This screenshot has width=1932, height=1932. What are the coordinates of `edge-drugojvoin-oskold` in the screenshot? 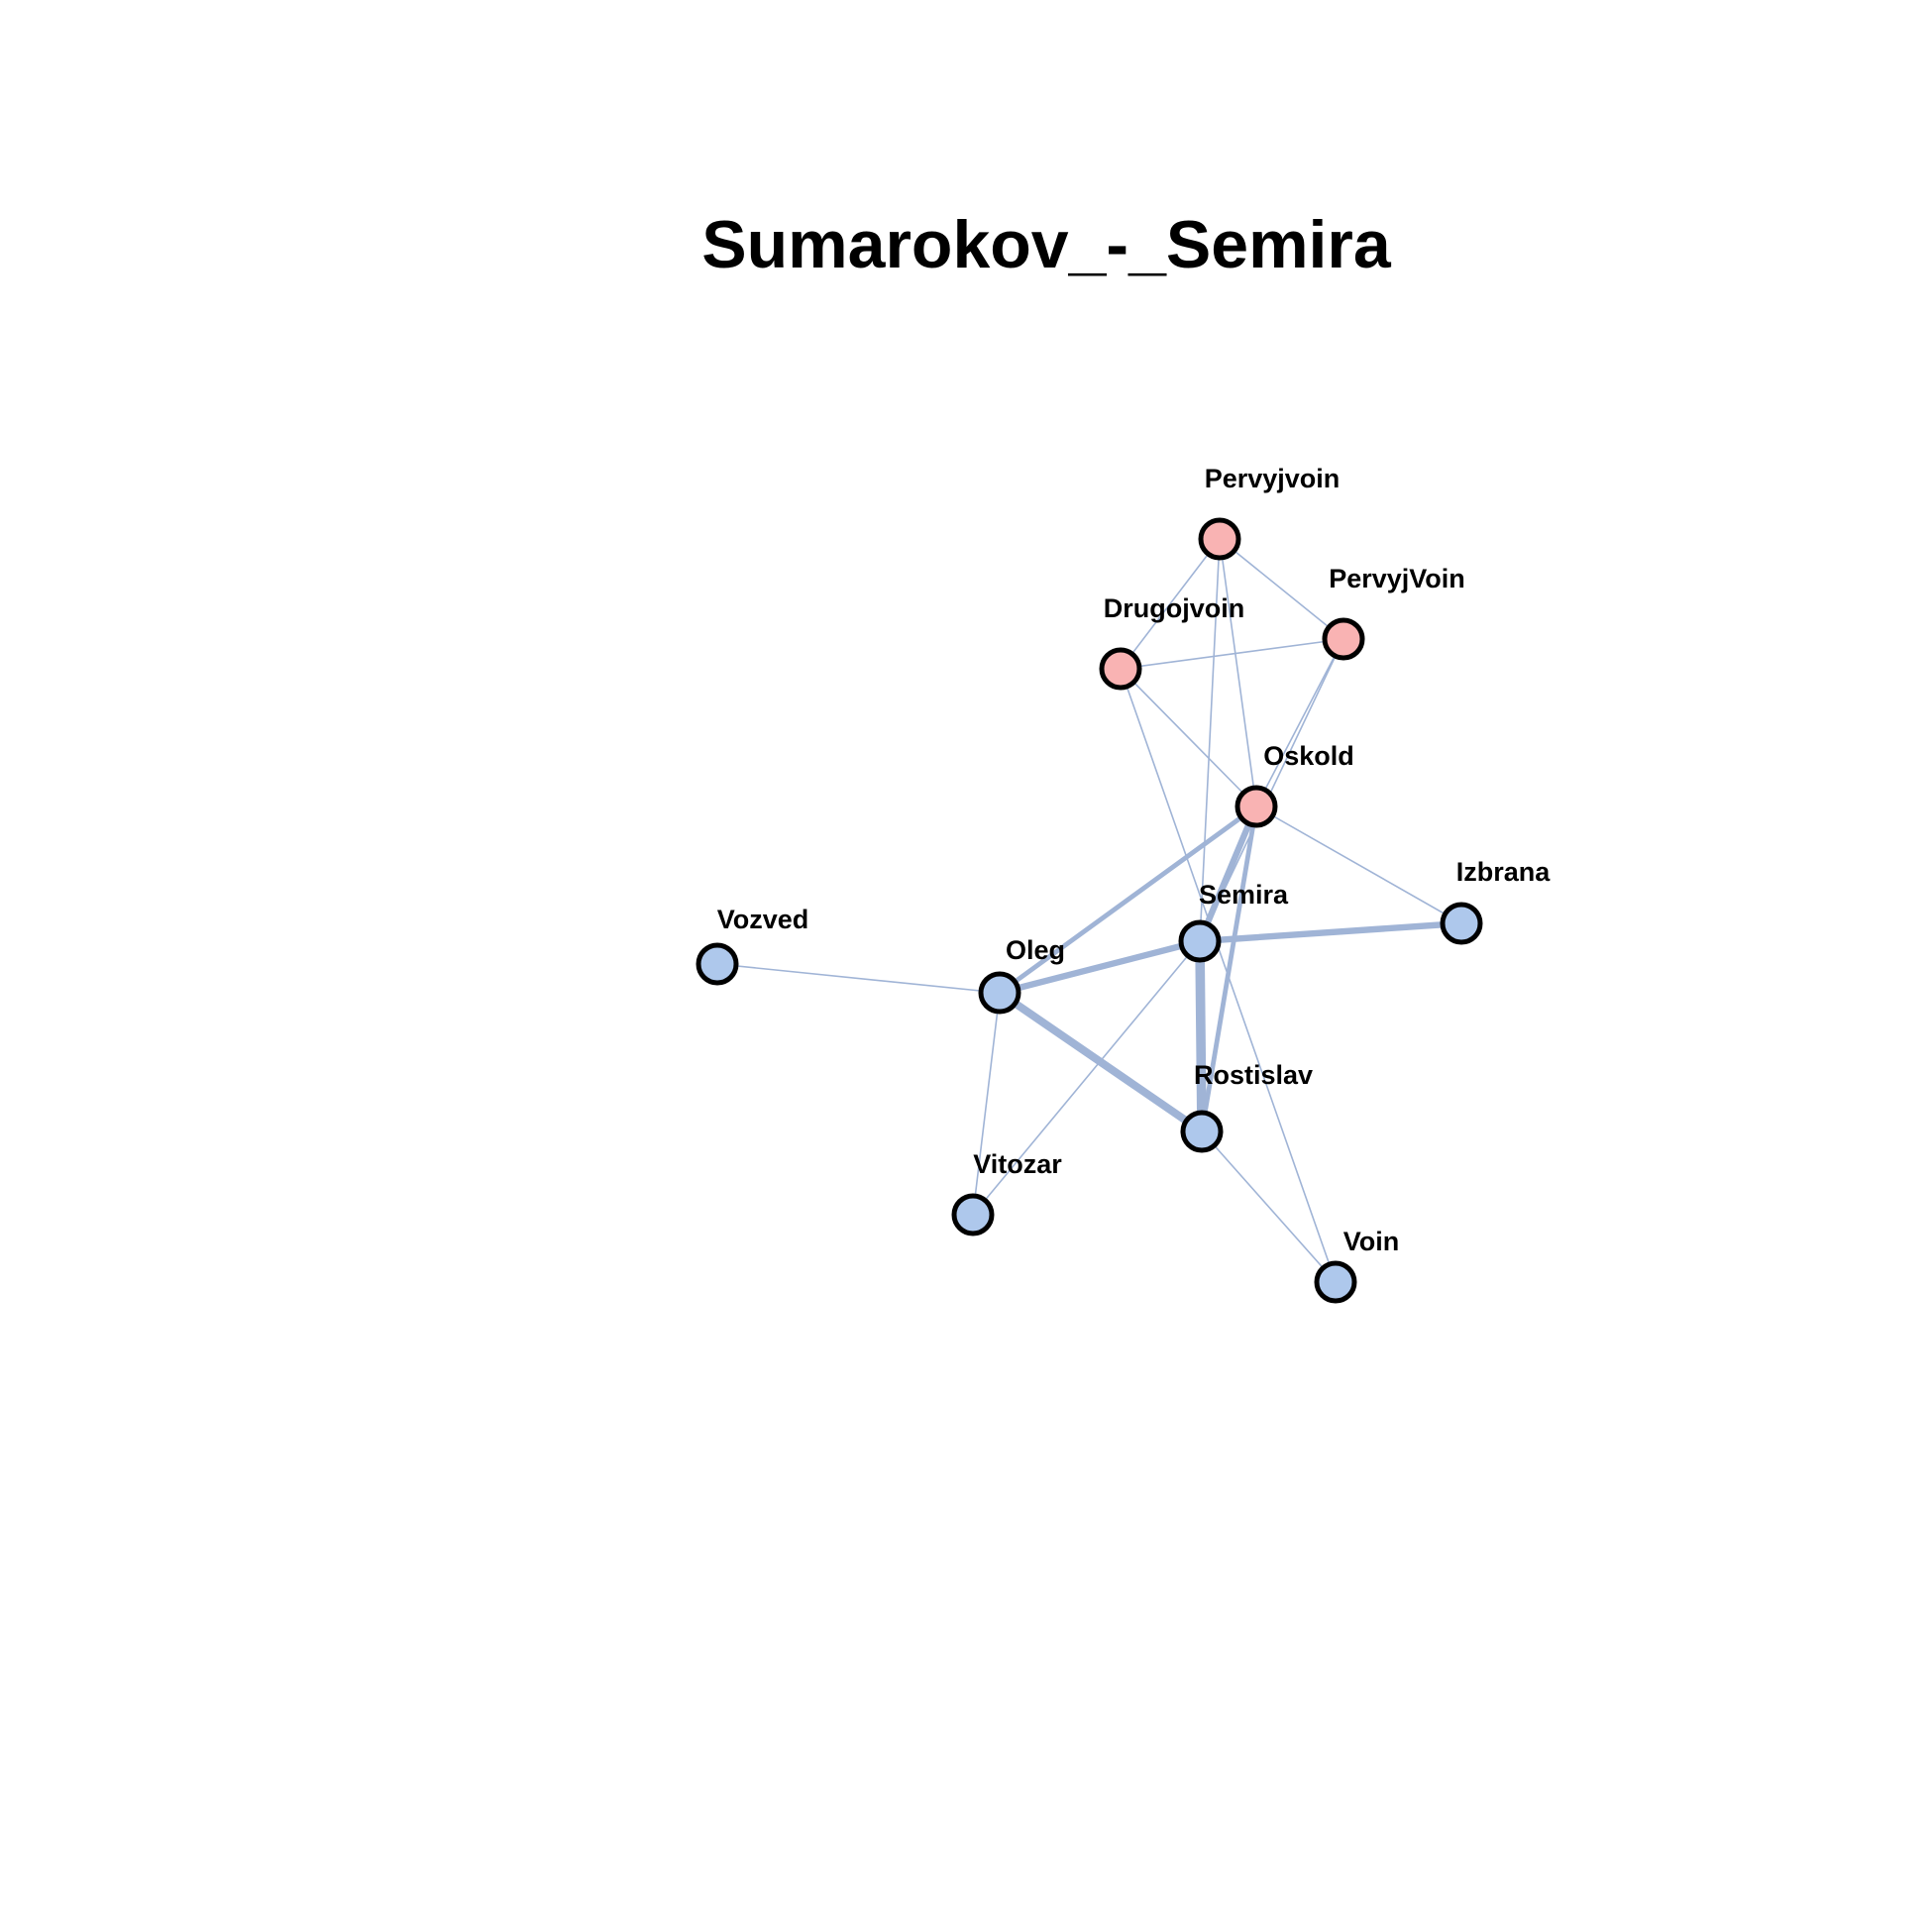 It's located at (1188, 737).